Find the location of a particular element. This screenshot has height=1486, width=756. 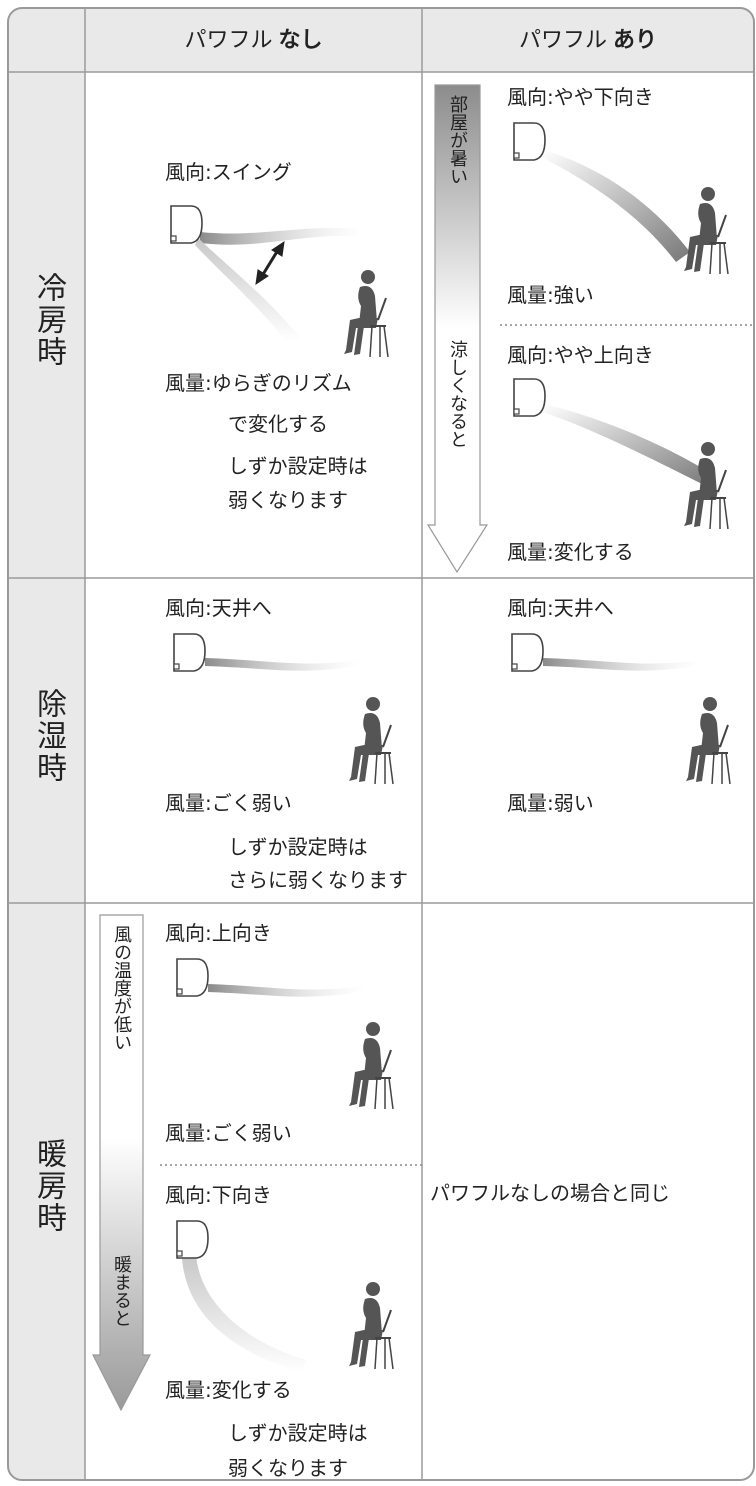

wind-volume: 風量:強い is located at coordinates (550, 295).